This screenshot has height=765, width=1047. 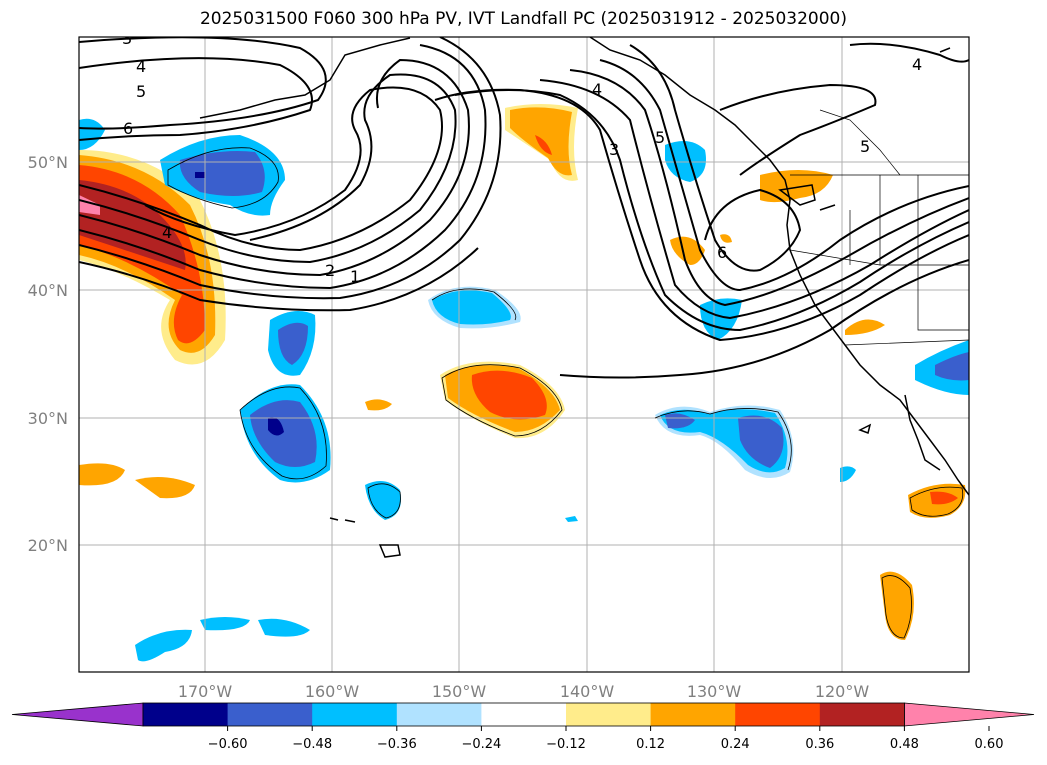 I want to click on colorbar-tick-label: 0.60, so click(x=989, y=744).